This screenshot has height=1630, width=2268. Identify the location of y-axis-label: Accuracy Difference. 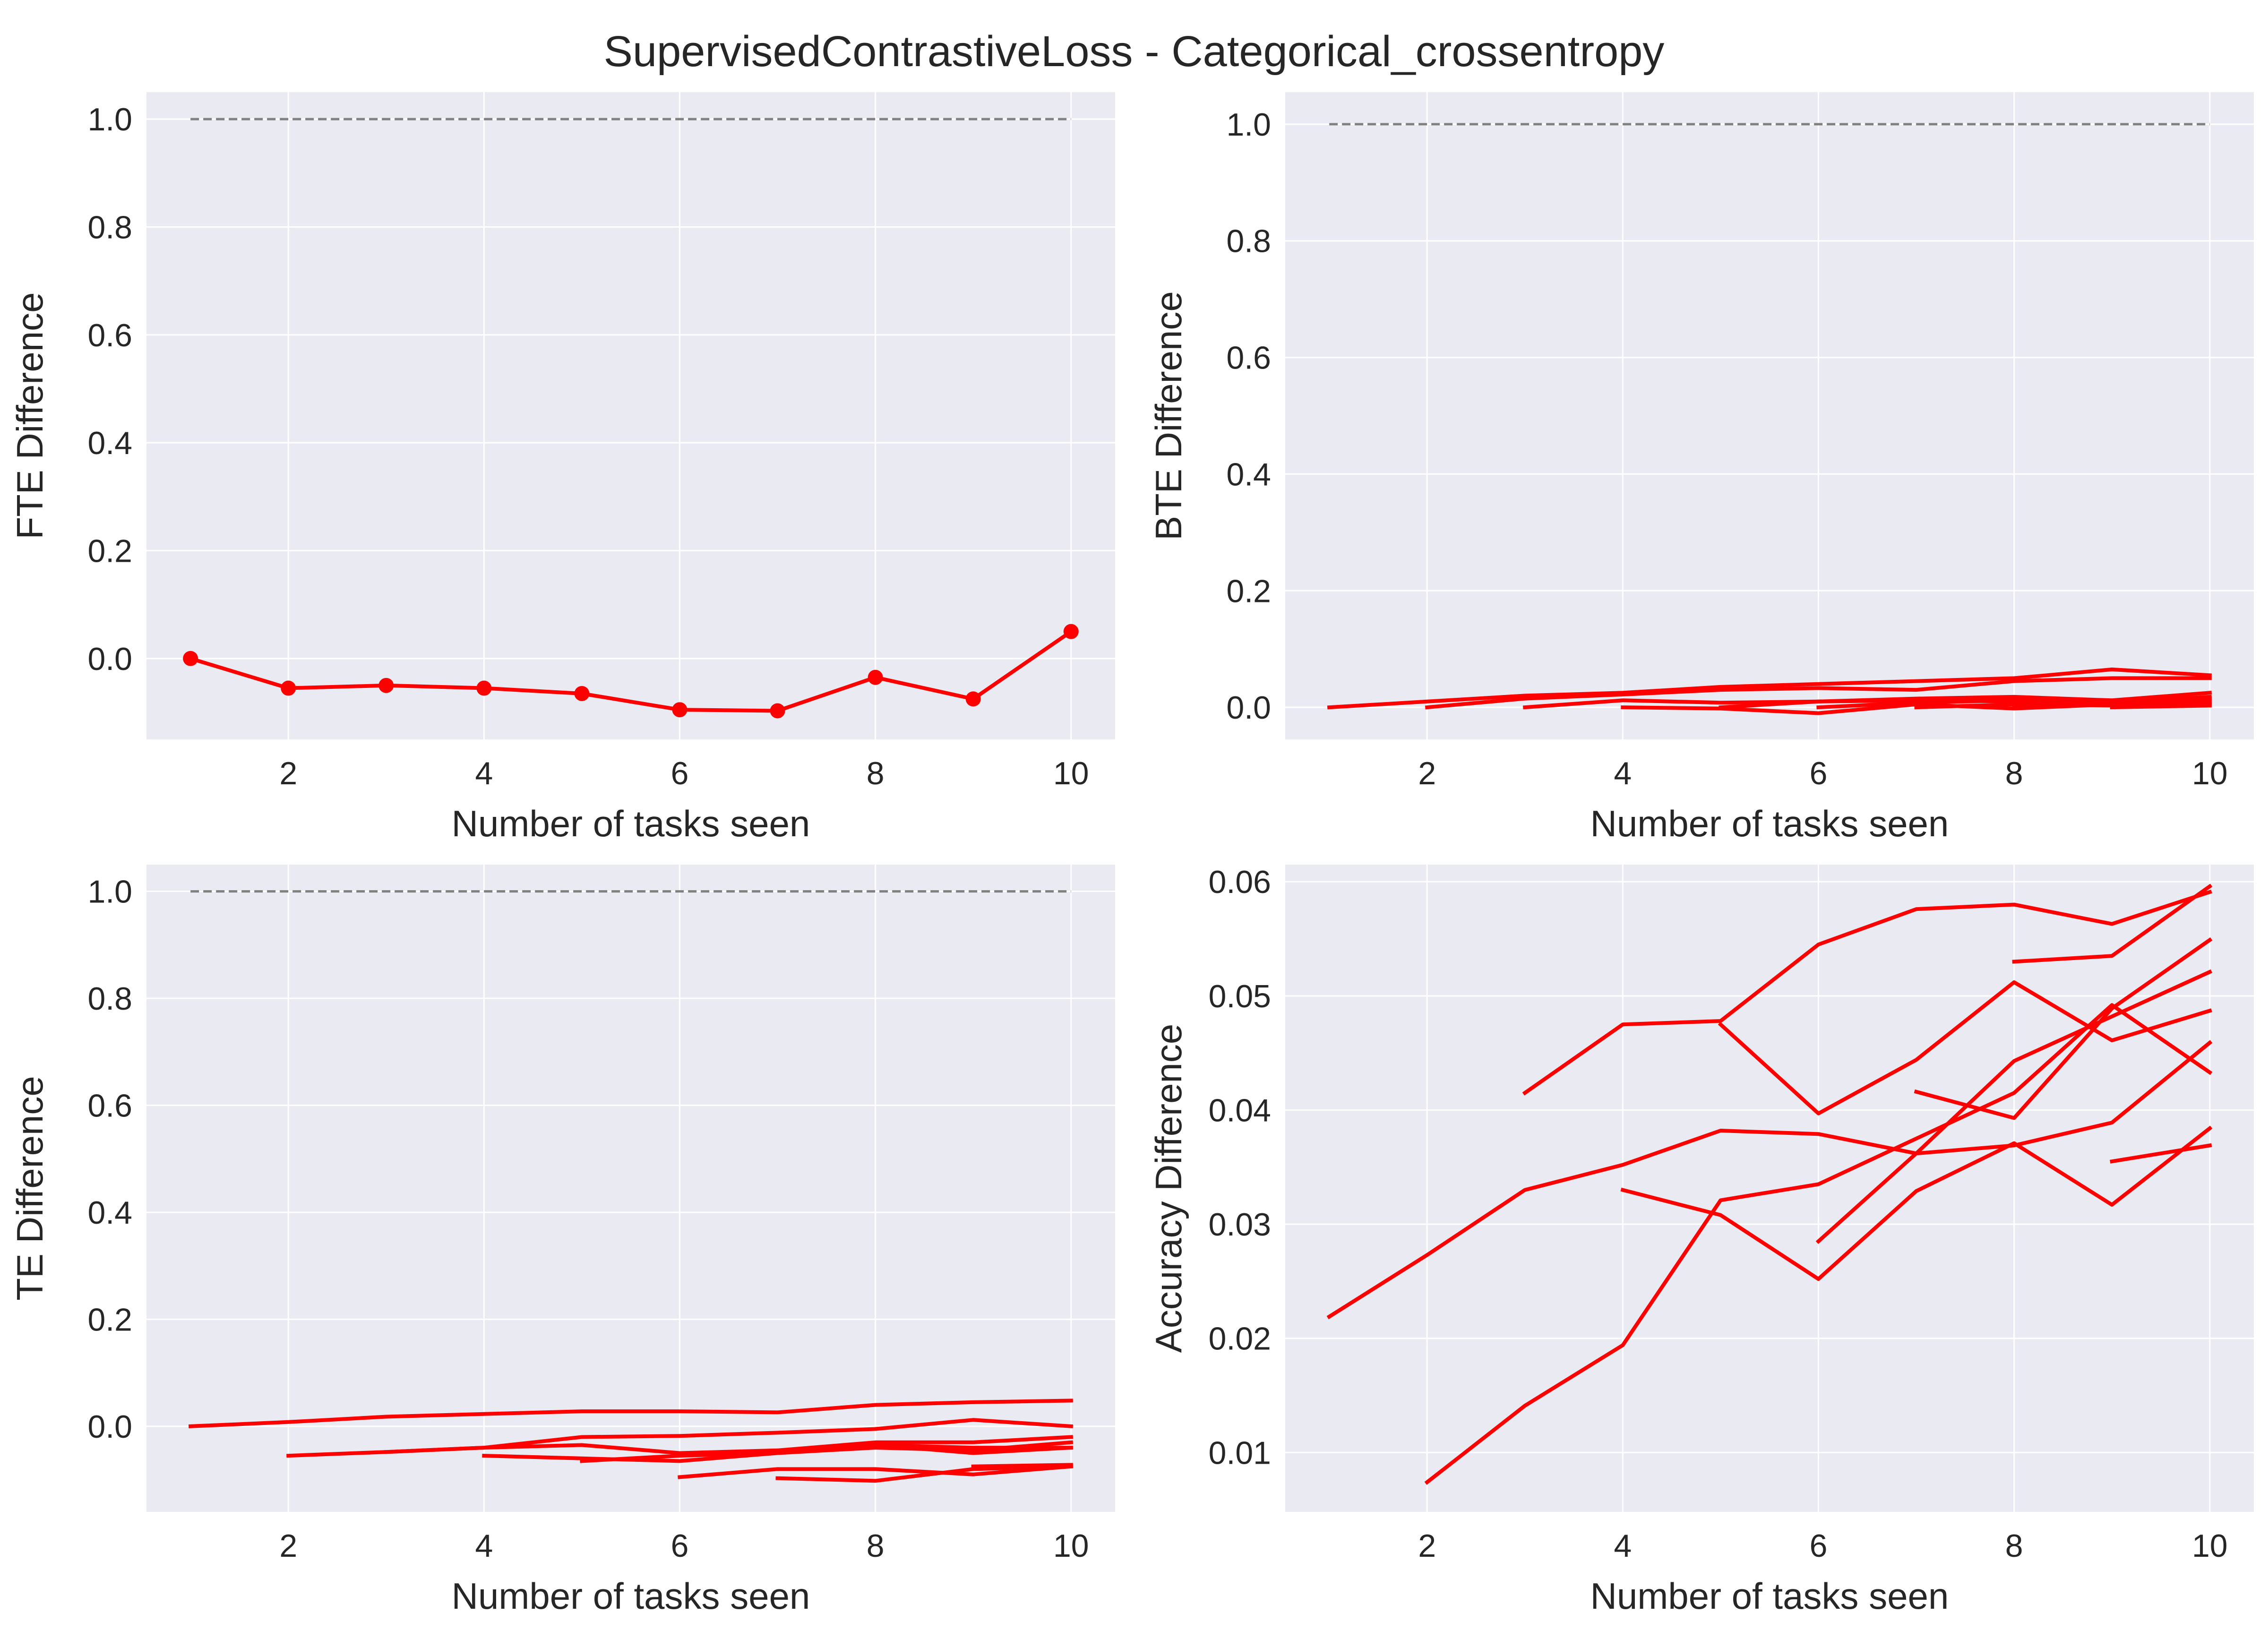
(1168, 1188).